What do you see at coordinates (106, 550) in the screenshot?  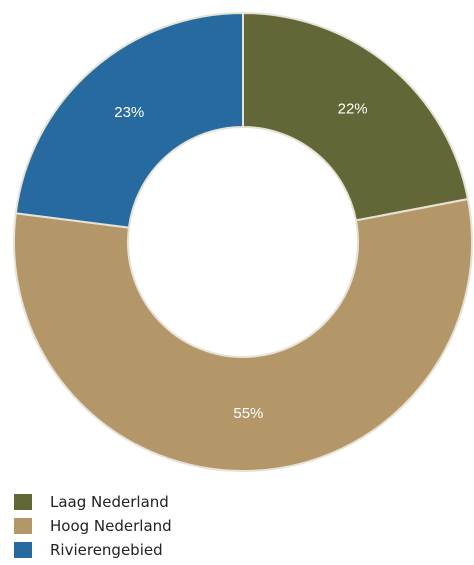 I see `legend-label: Rivierengebied` at bounding box center [106, 550].